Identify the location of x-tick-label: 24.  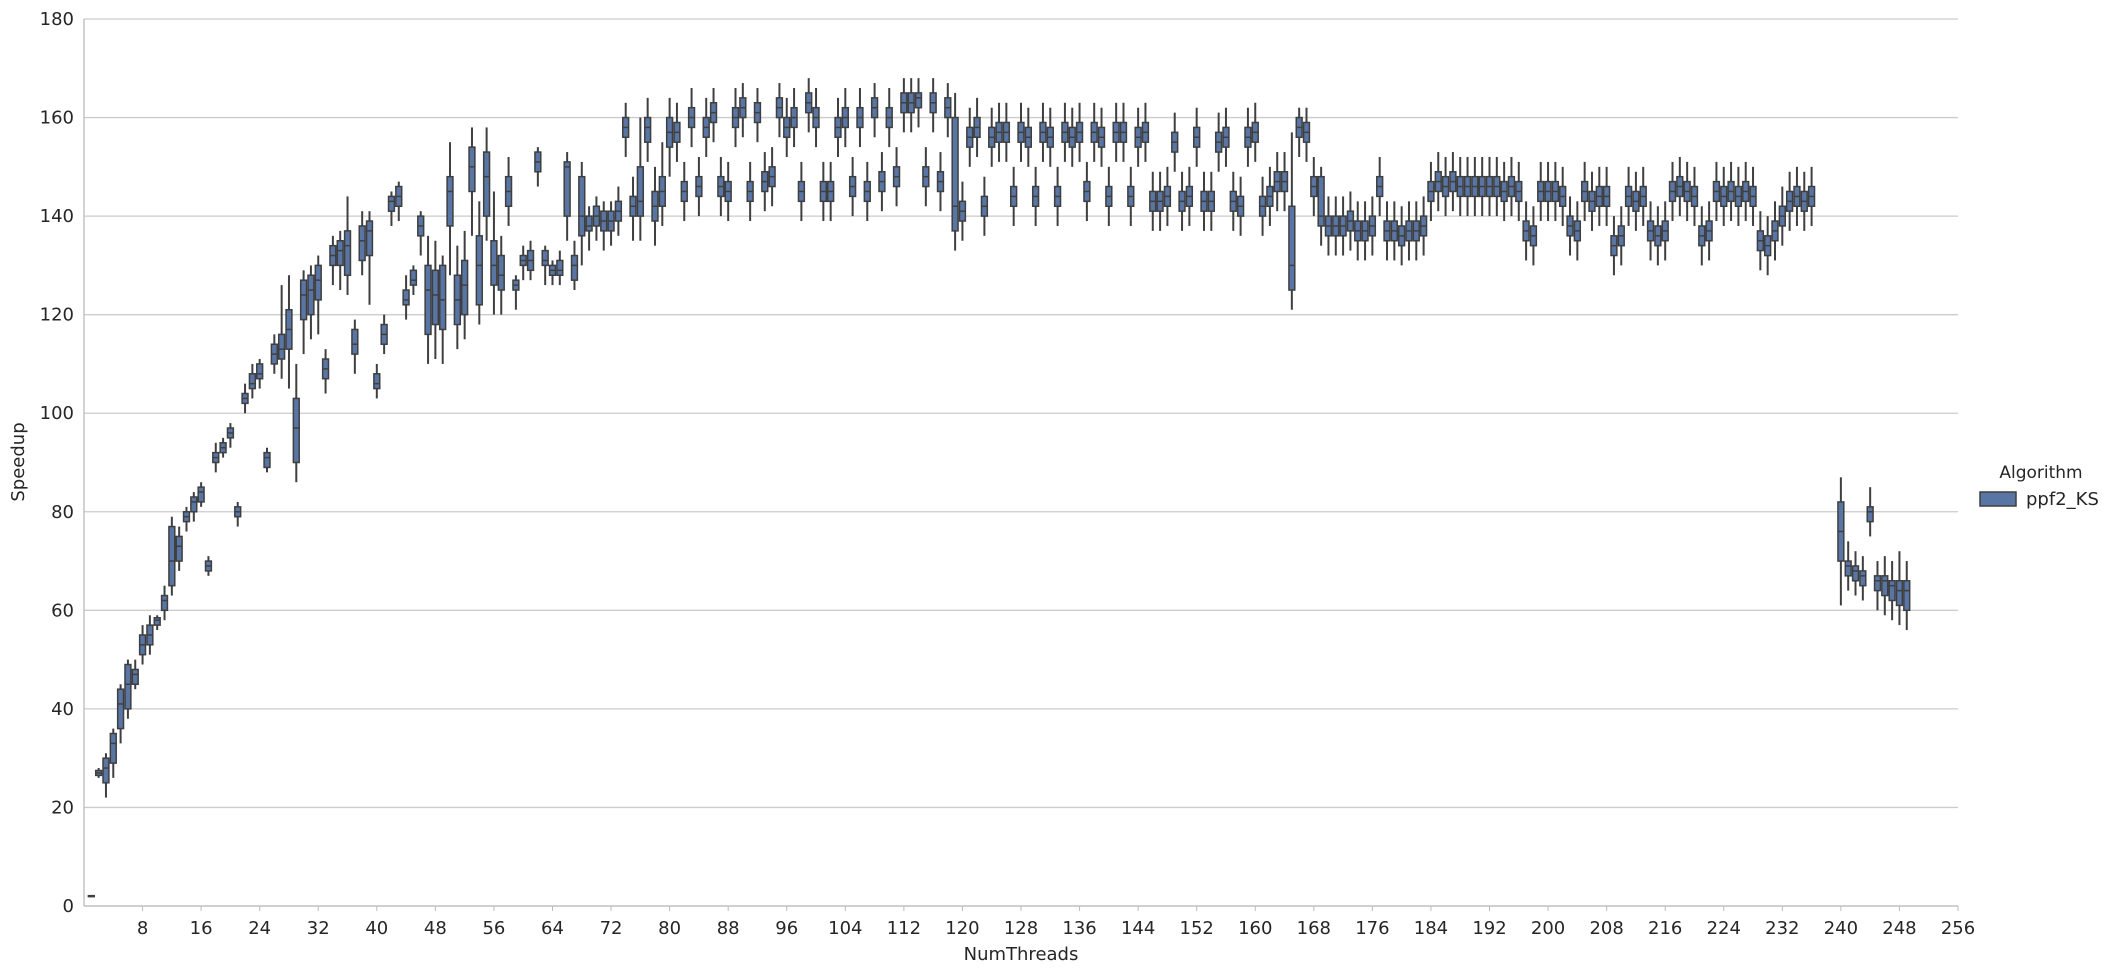
(259, 928).